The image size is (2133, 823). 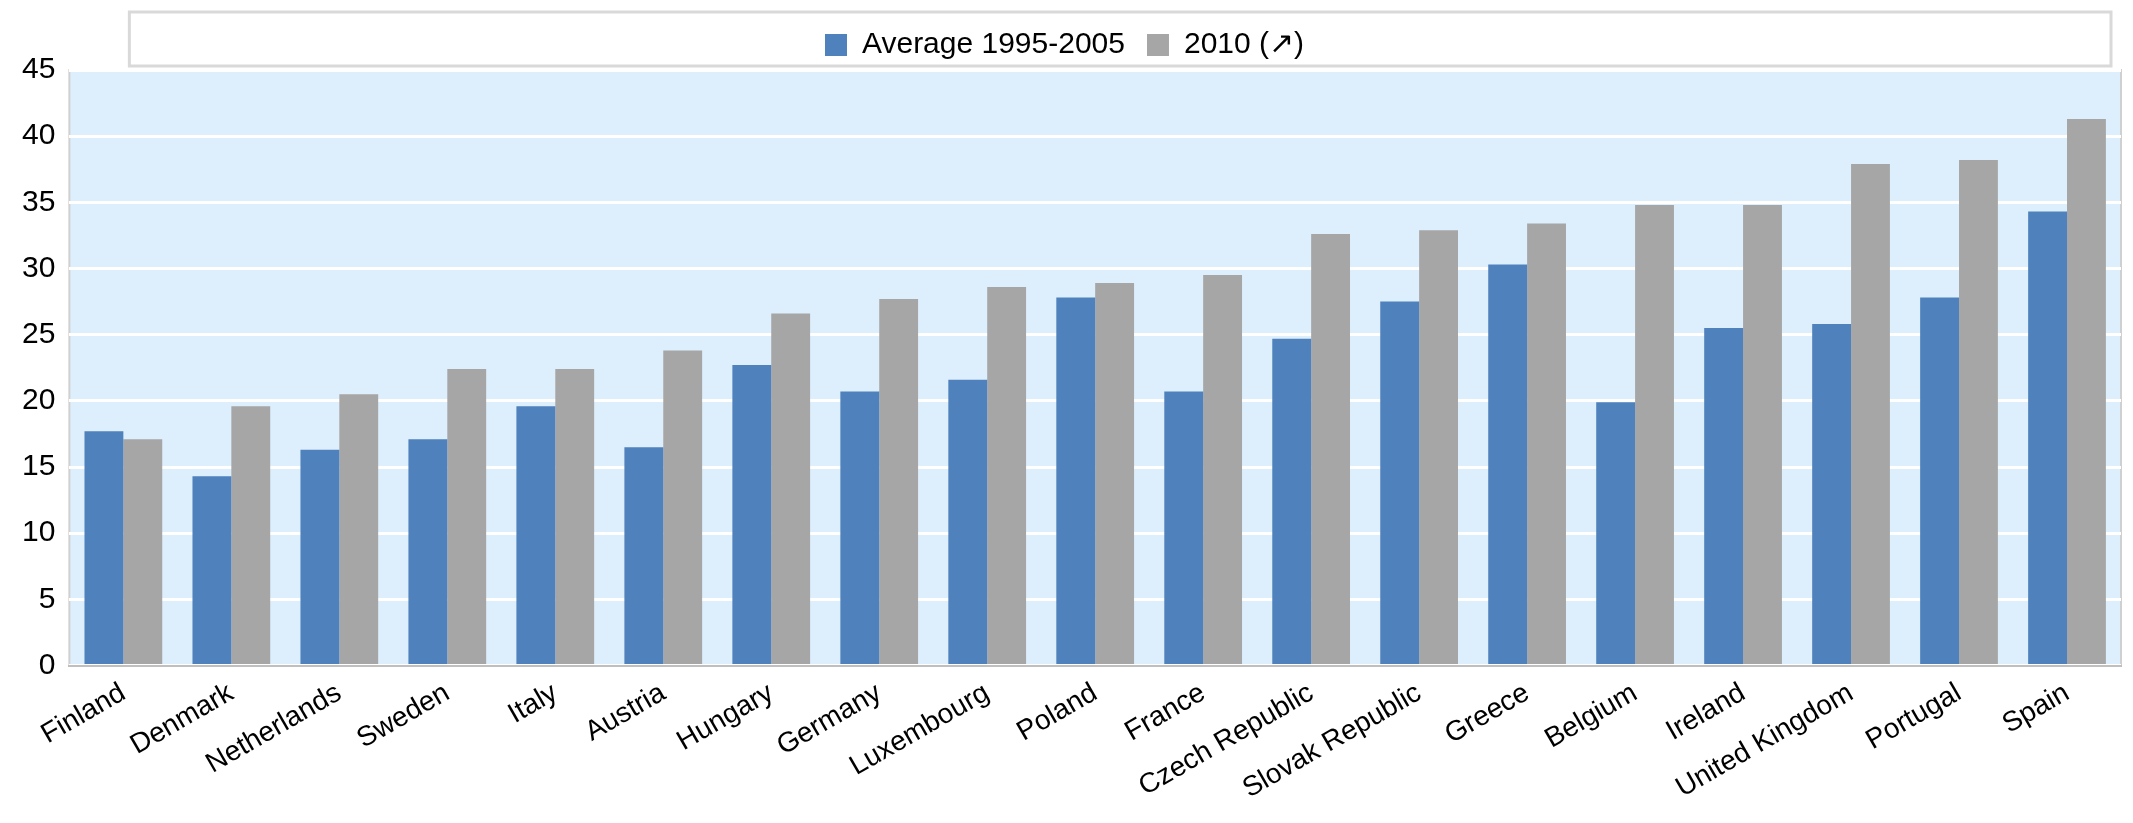 I want to click on y-tick-label: 35, so click(x=38, y=200).